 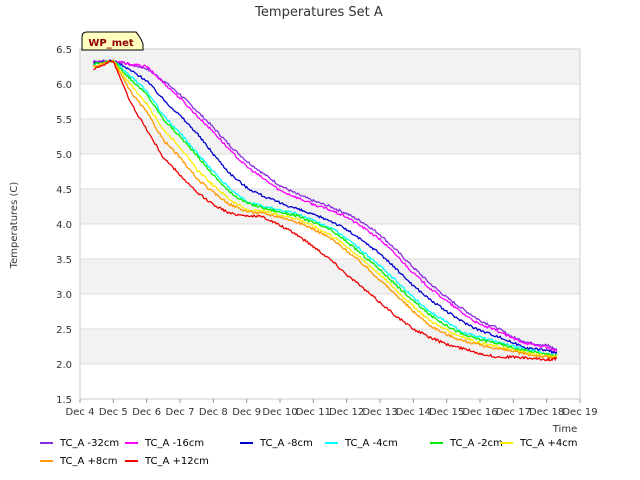 I want to click on y-tick-label: 6.0, so click(x=64, y=85).